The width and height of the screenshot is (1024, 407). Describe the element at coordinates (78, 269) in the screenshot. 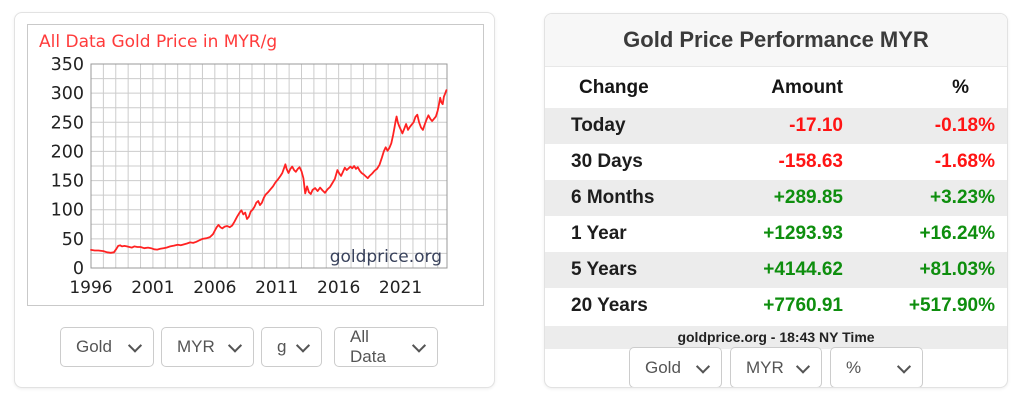

I see `svg-text: 0` at that location.